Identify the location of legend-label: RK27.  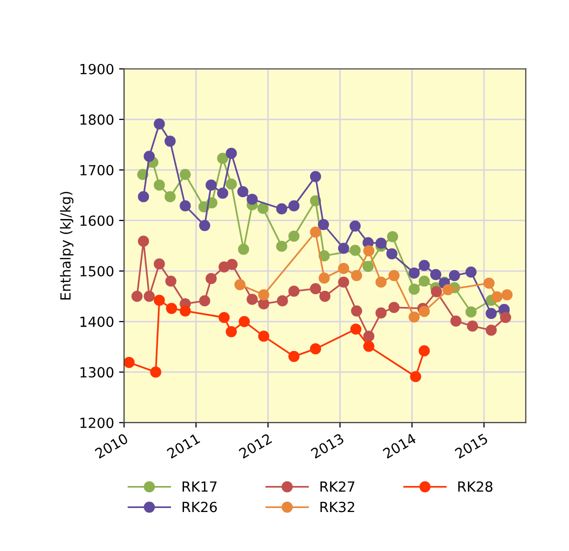
(337, 486).